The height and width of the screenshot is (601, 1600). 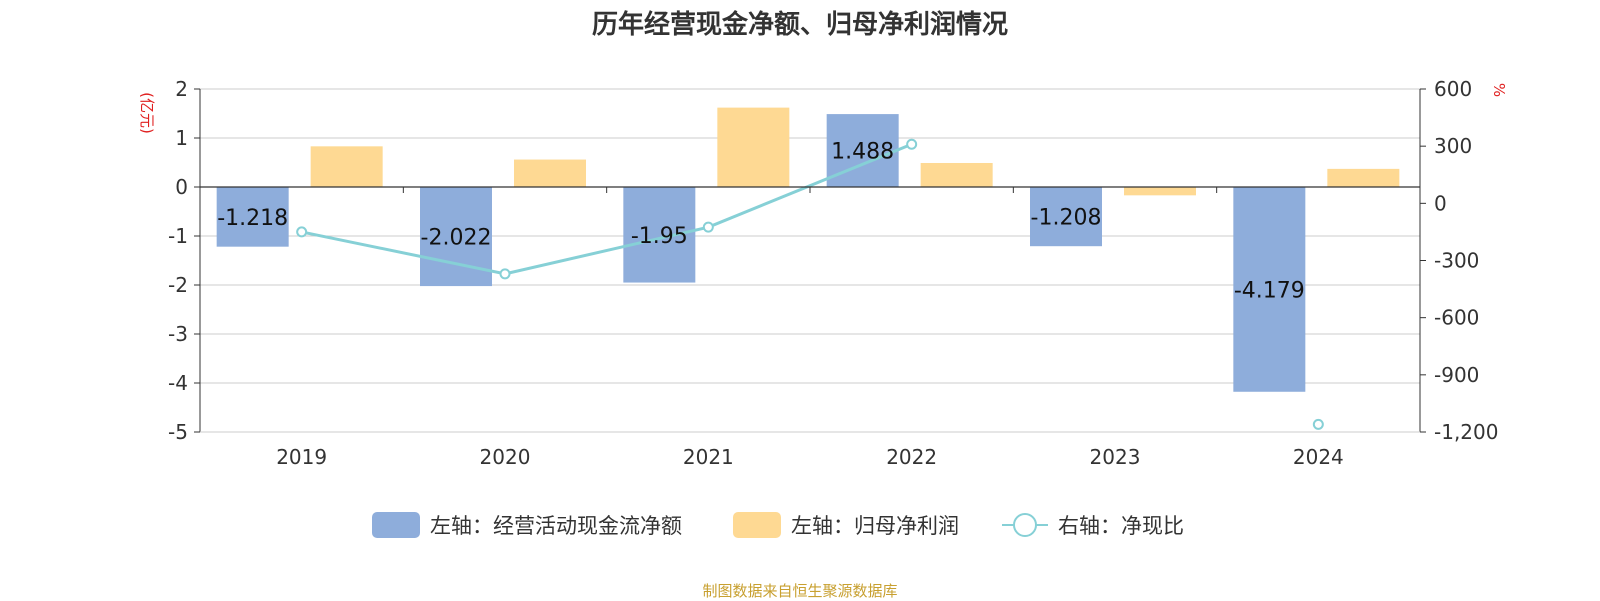 I want to click on left-axis-tick-label: 1, so click(x=181, y=138).